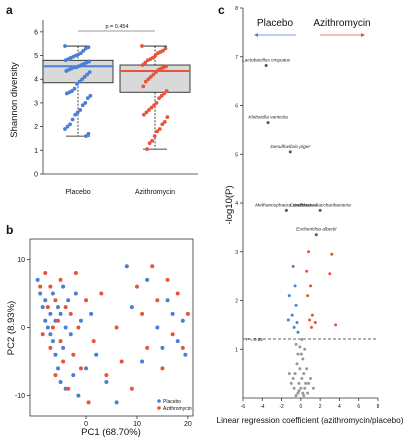 The image size is (408, 440). Describe the element at coordinates (78, 71) in the screenshot. I see `box-iqr` at that location.